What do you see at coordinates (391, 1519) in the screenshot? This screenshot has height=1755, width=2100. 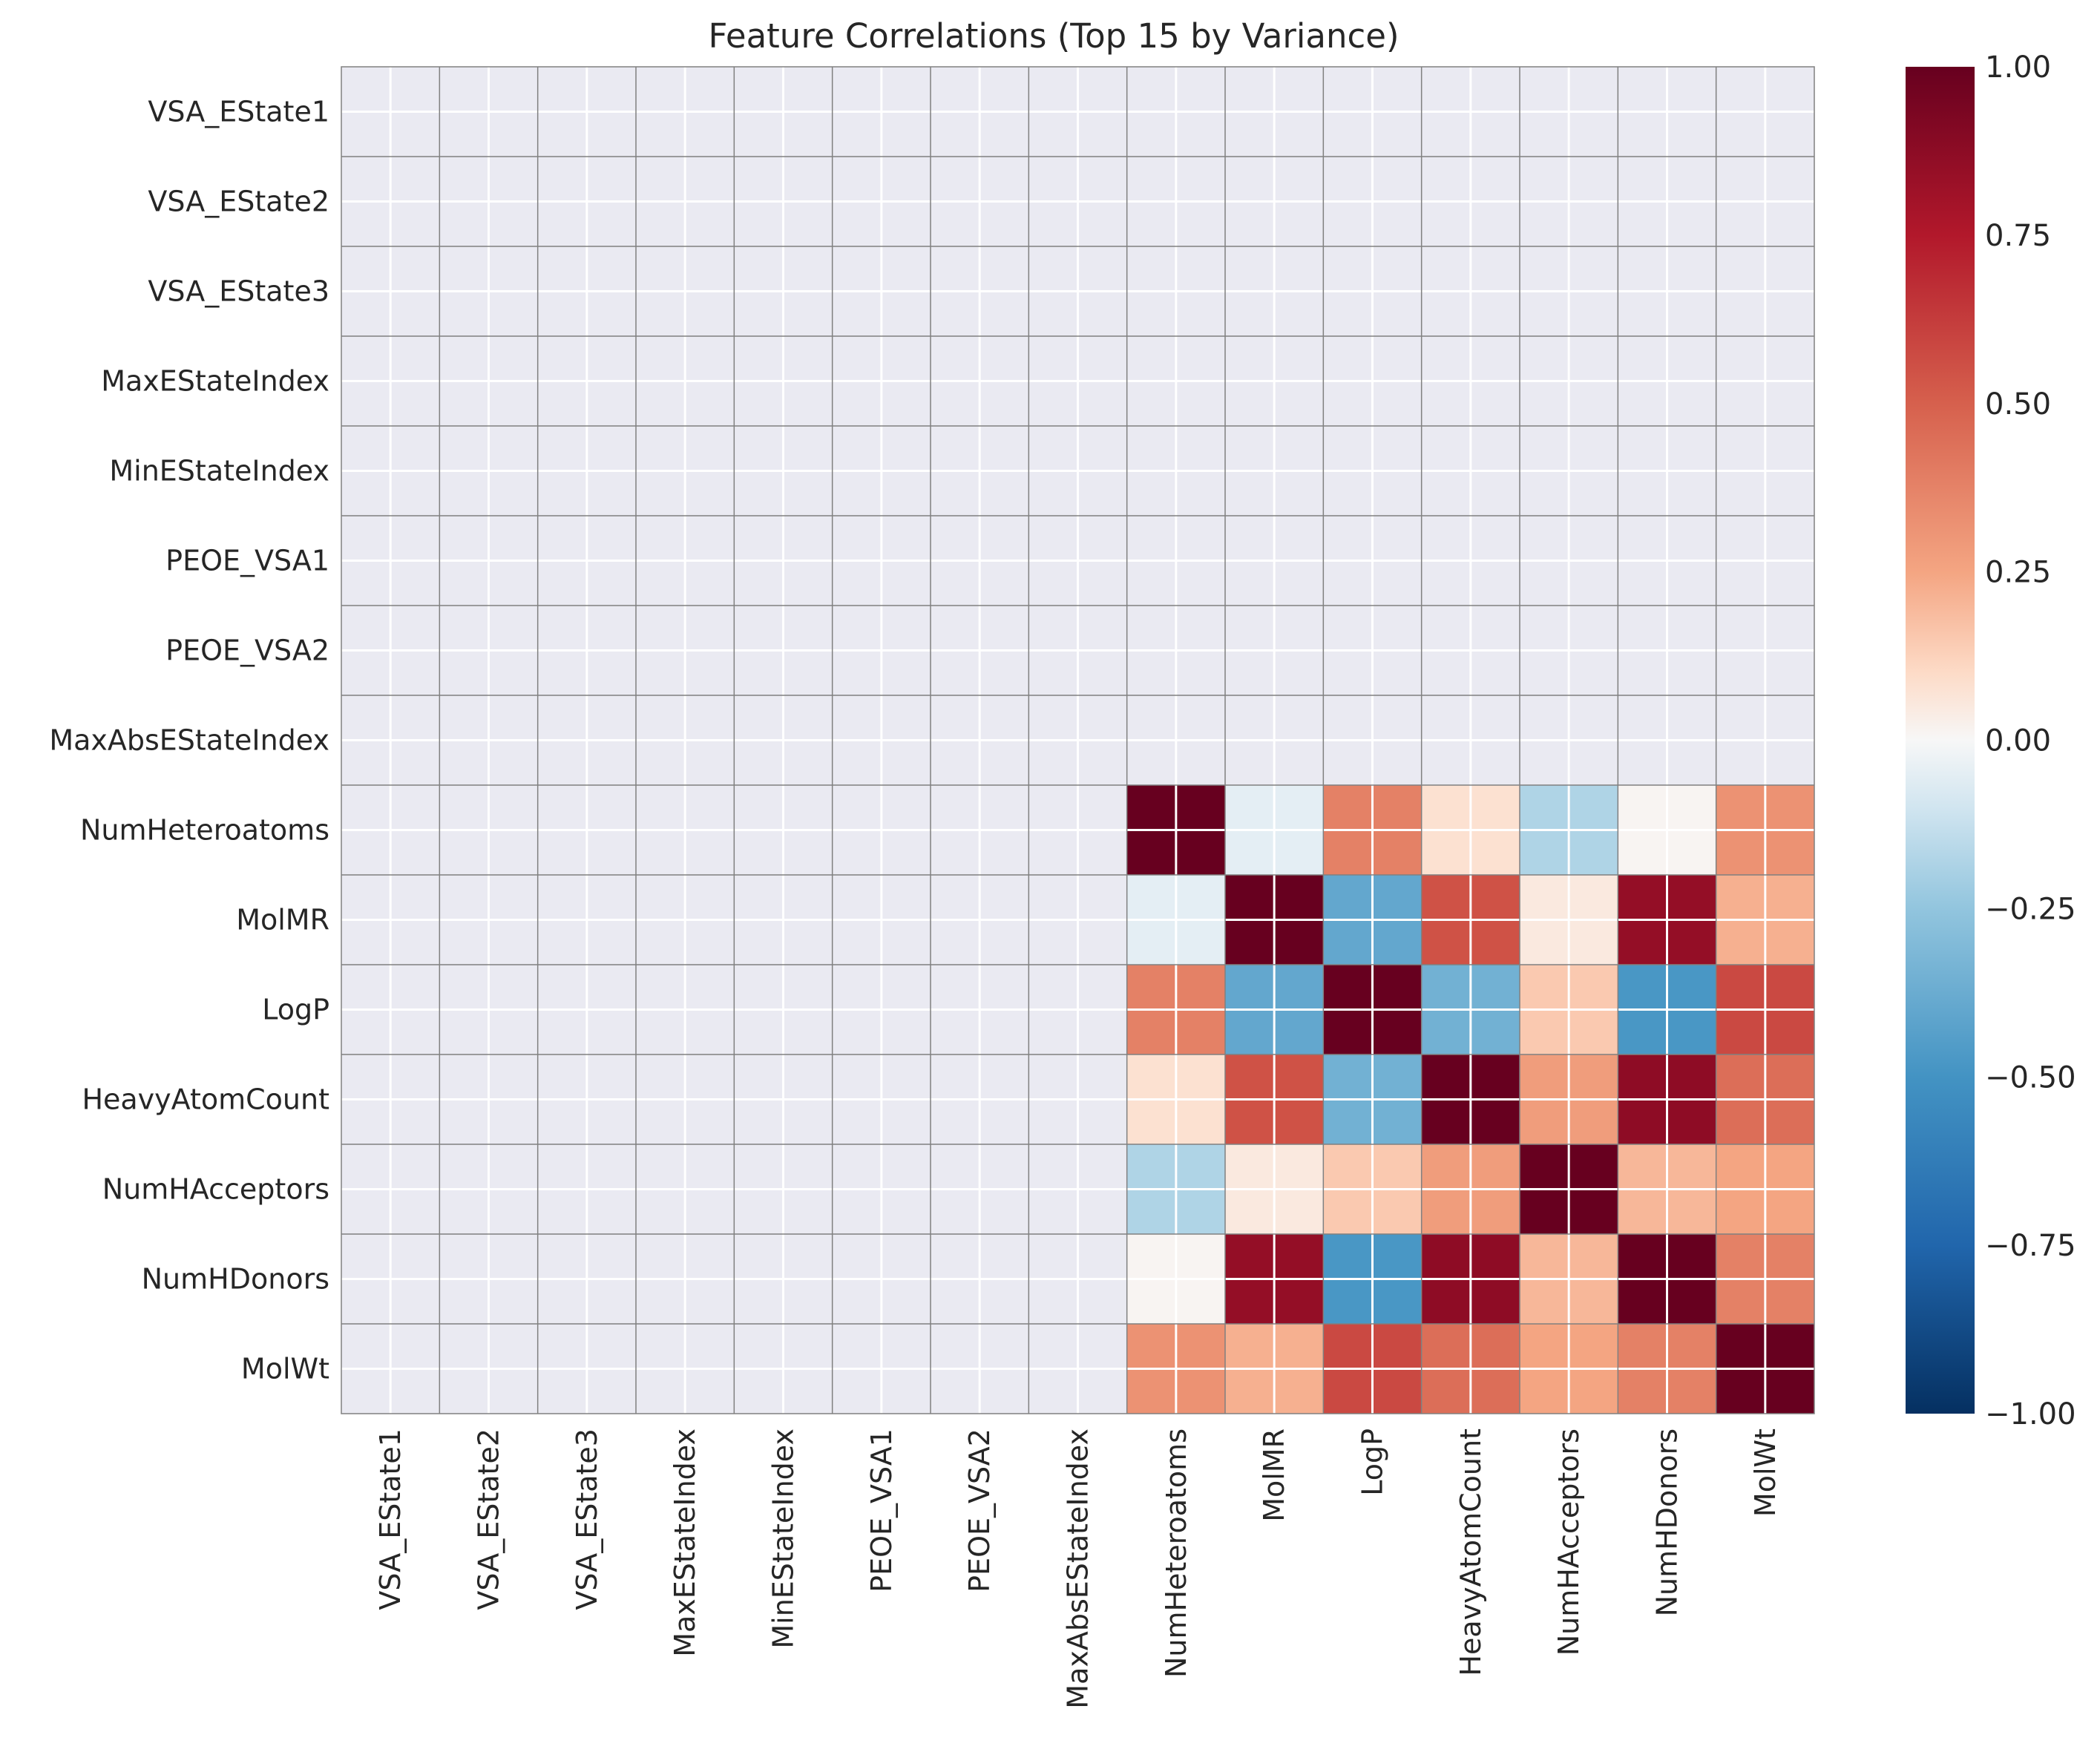 I see `x-tick-label: VSA_EState1` at bounding box center [391, 1519].